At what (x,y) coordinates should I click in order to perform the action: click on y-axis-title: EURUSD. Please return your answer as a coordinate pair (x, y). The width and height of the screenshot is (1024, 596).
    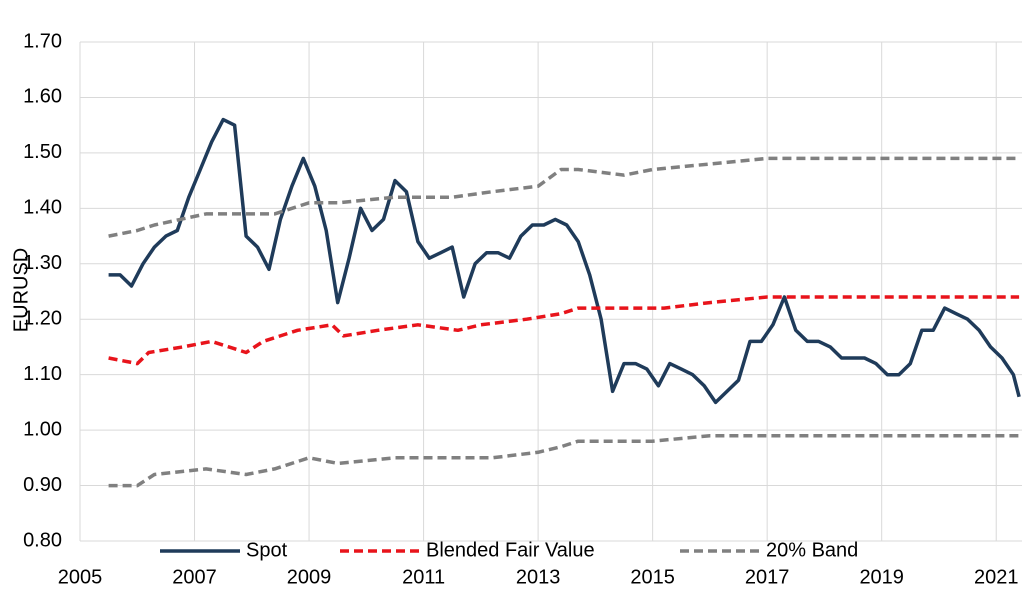
    Looking at the image, I should click on (21, 290).